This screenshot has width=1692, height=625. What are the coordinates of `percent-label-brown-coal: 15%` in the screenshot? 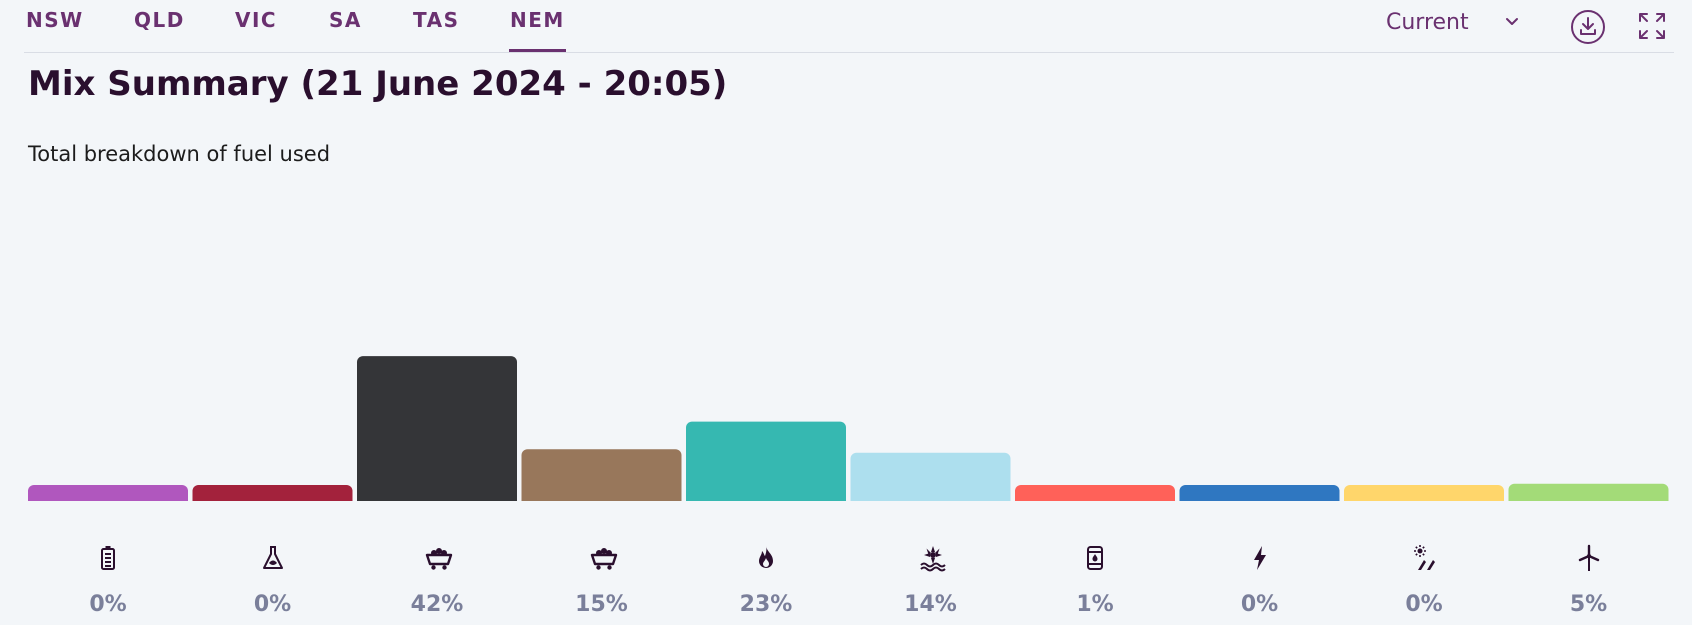 It's located at (601, 604).